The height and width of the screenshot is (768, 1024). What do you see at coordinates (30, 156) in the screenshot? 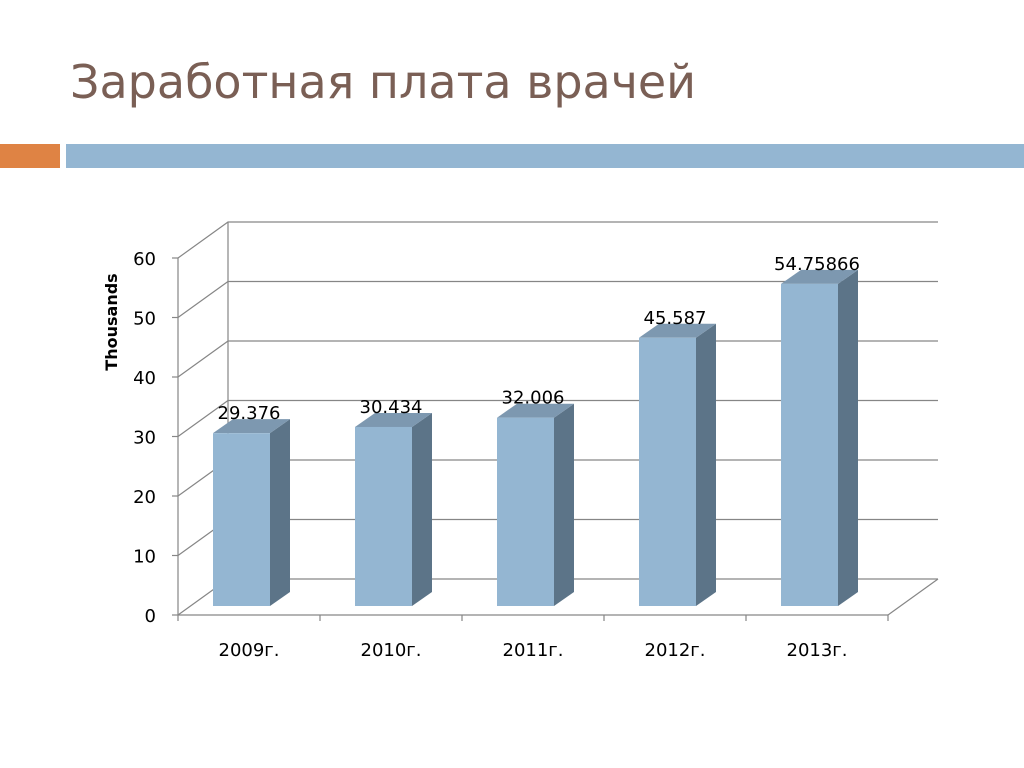
I see `title-accent-bar` at bounding box center [30, 156].